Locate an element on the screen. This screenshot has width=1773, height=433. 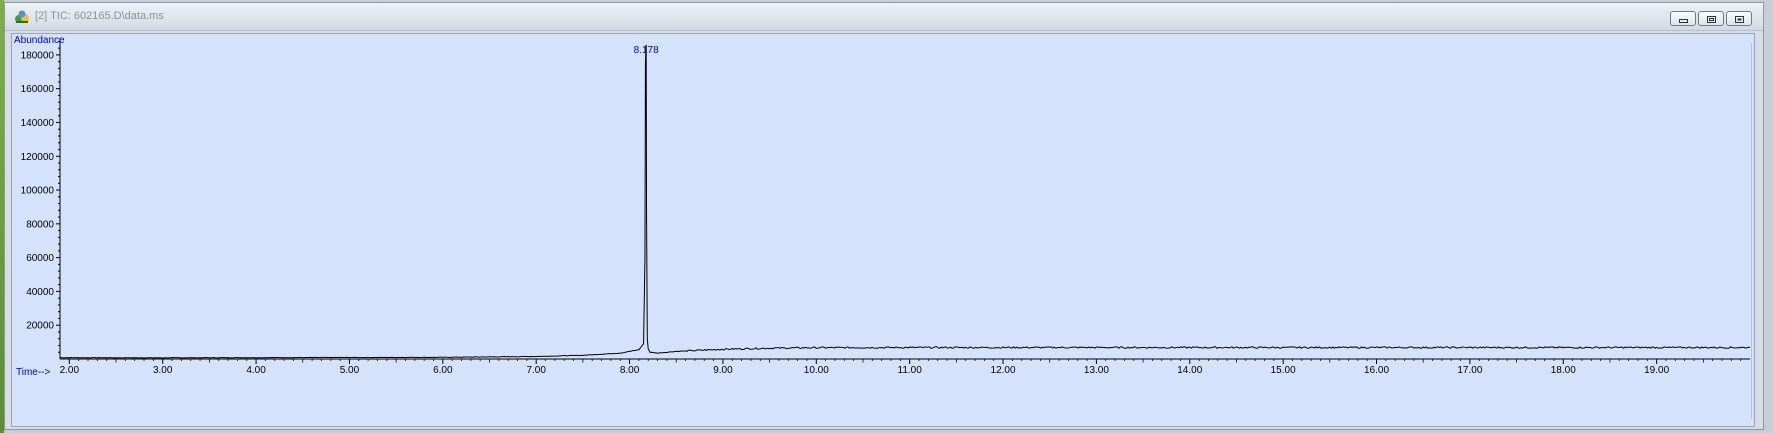
y-tick-label: 160000 is located at coordinates (38, 89).